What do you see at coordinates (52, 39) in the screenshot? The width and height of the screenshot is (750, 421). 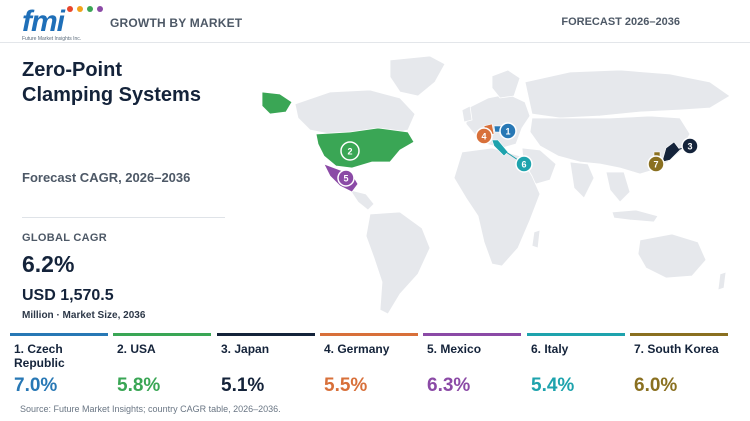 I see `logo-tagline: Future Market Insights Inc.` at bounding box center [52, 39].